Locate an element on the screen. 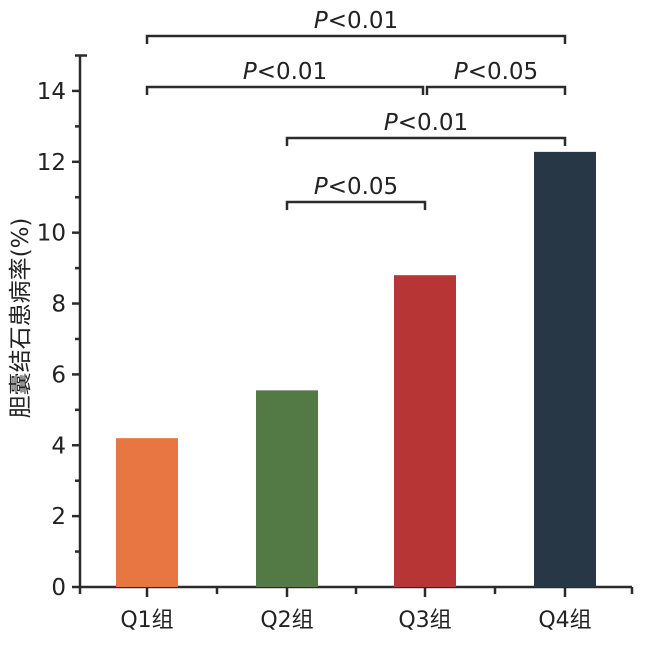  y-tick-label: 12 is located at coordinates (51, 163).